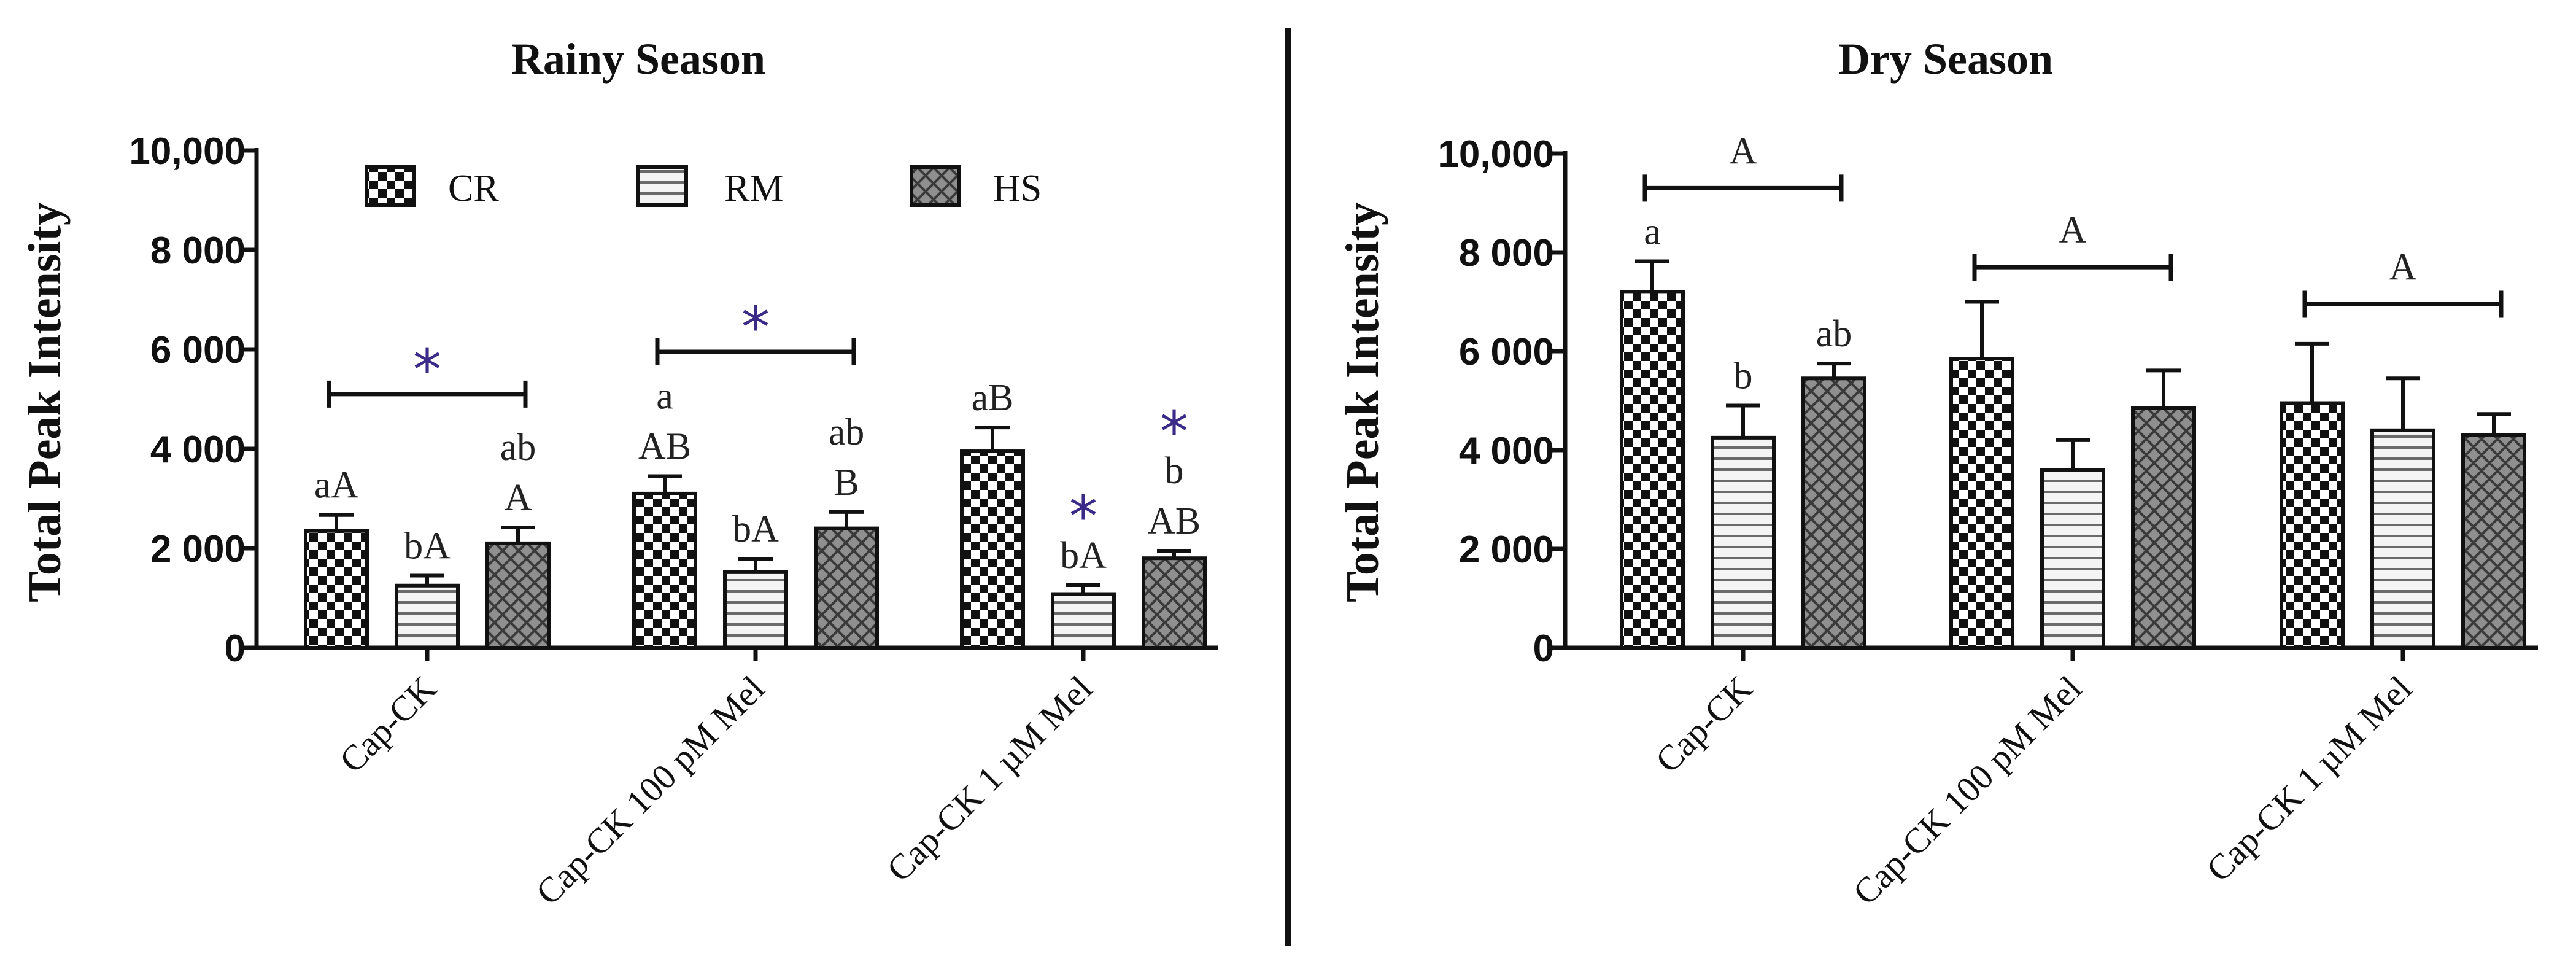 Image resolution: width=2576 pixels, height=956 pixels. What do you see at coordinates (1945, 59) in the screenshot?
I see `panel-title: Dry Season` at bounding box center [1945, 59].